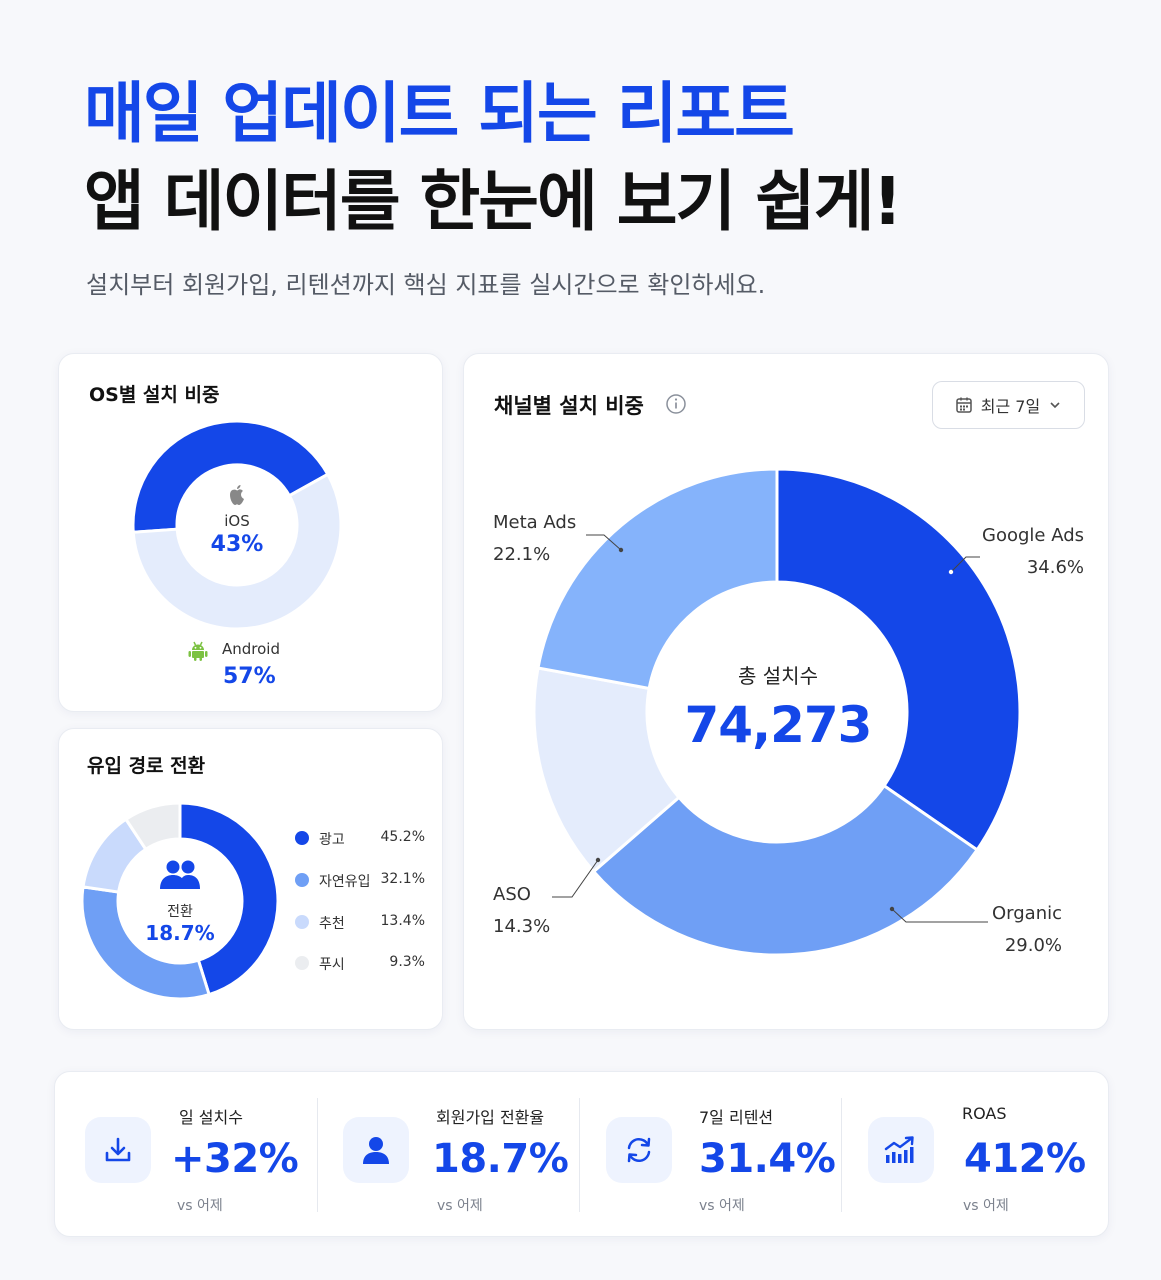 The width and height of the screenshot is (1161, 1280). Describe the element at coordinates (1055, 567) in the screenshot. I see `label-google-ads-value: 34.6%` at that location.